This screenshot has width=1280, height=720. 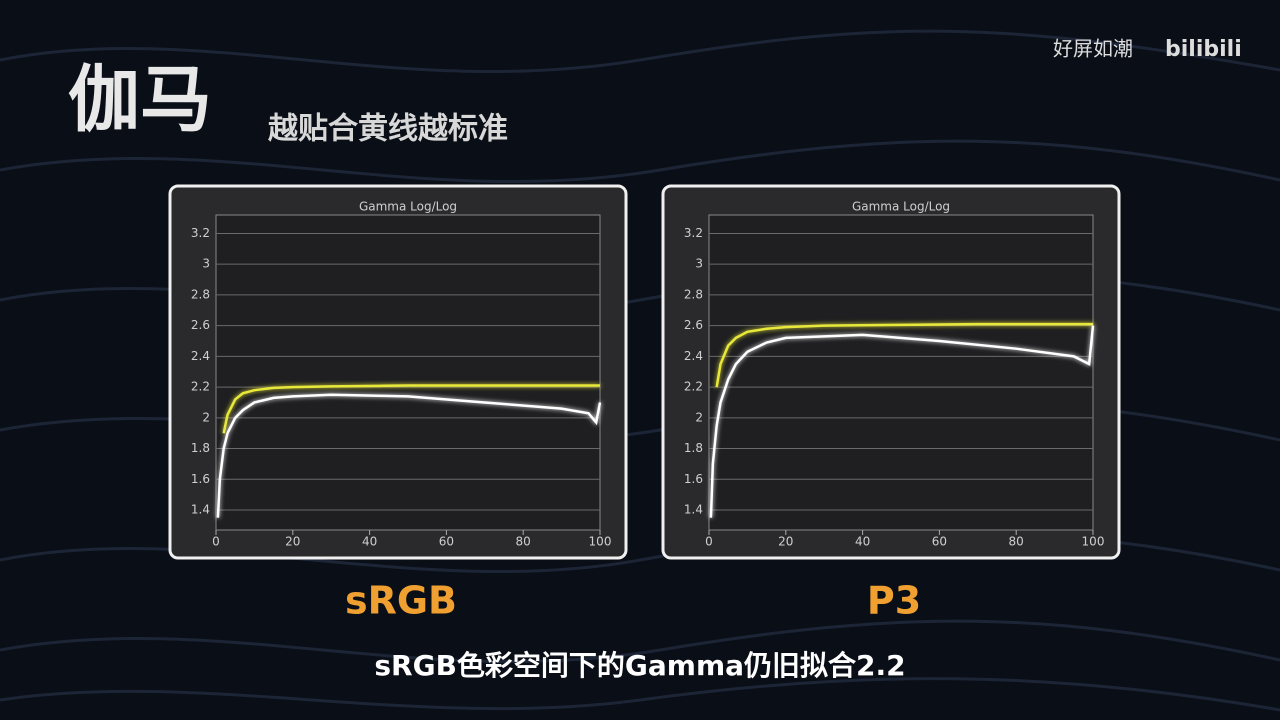 What do you see at coordinates (1093, 49) in the screenshot?
I see `watermark: 好屏如潮` at bounding box center [1093, 49].